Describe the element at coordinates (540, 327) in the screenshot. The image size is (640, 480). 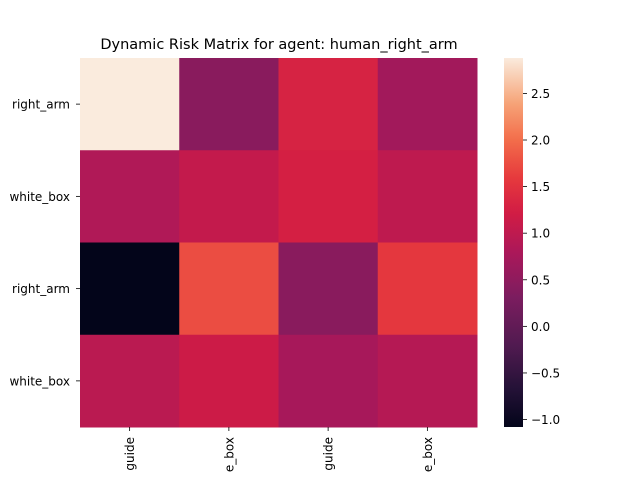
I see `colorbar-tick-label: 0.0` at that location.